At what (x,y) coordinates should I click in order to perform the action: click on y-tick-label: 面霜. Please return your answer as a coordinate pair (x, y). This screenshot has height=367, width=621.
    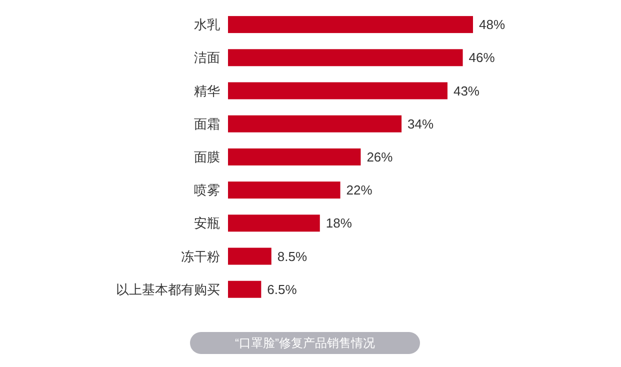
    Looking at the image, I should click on (207, 124).